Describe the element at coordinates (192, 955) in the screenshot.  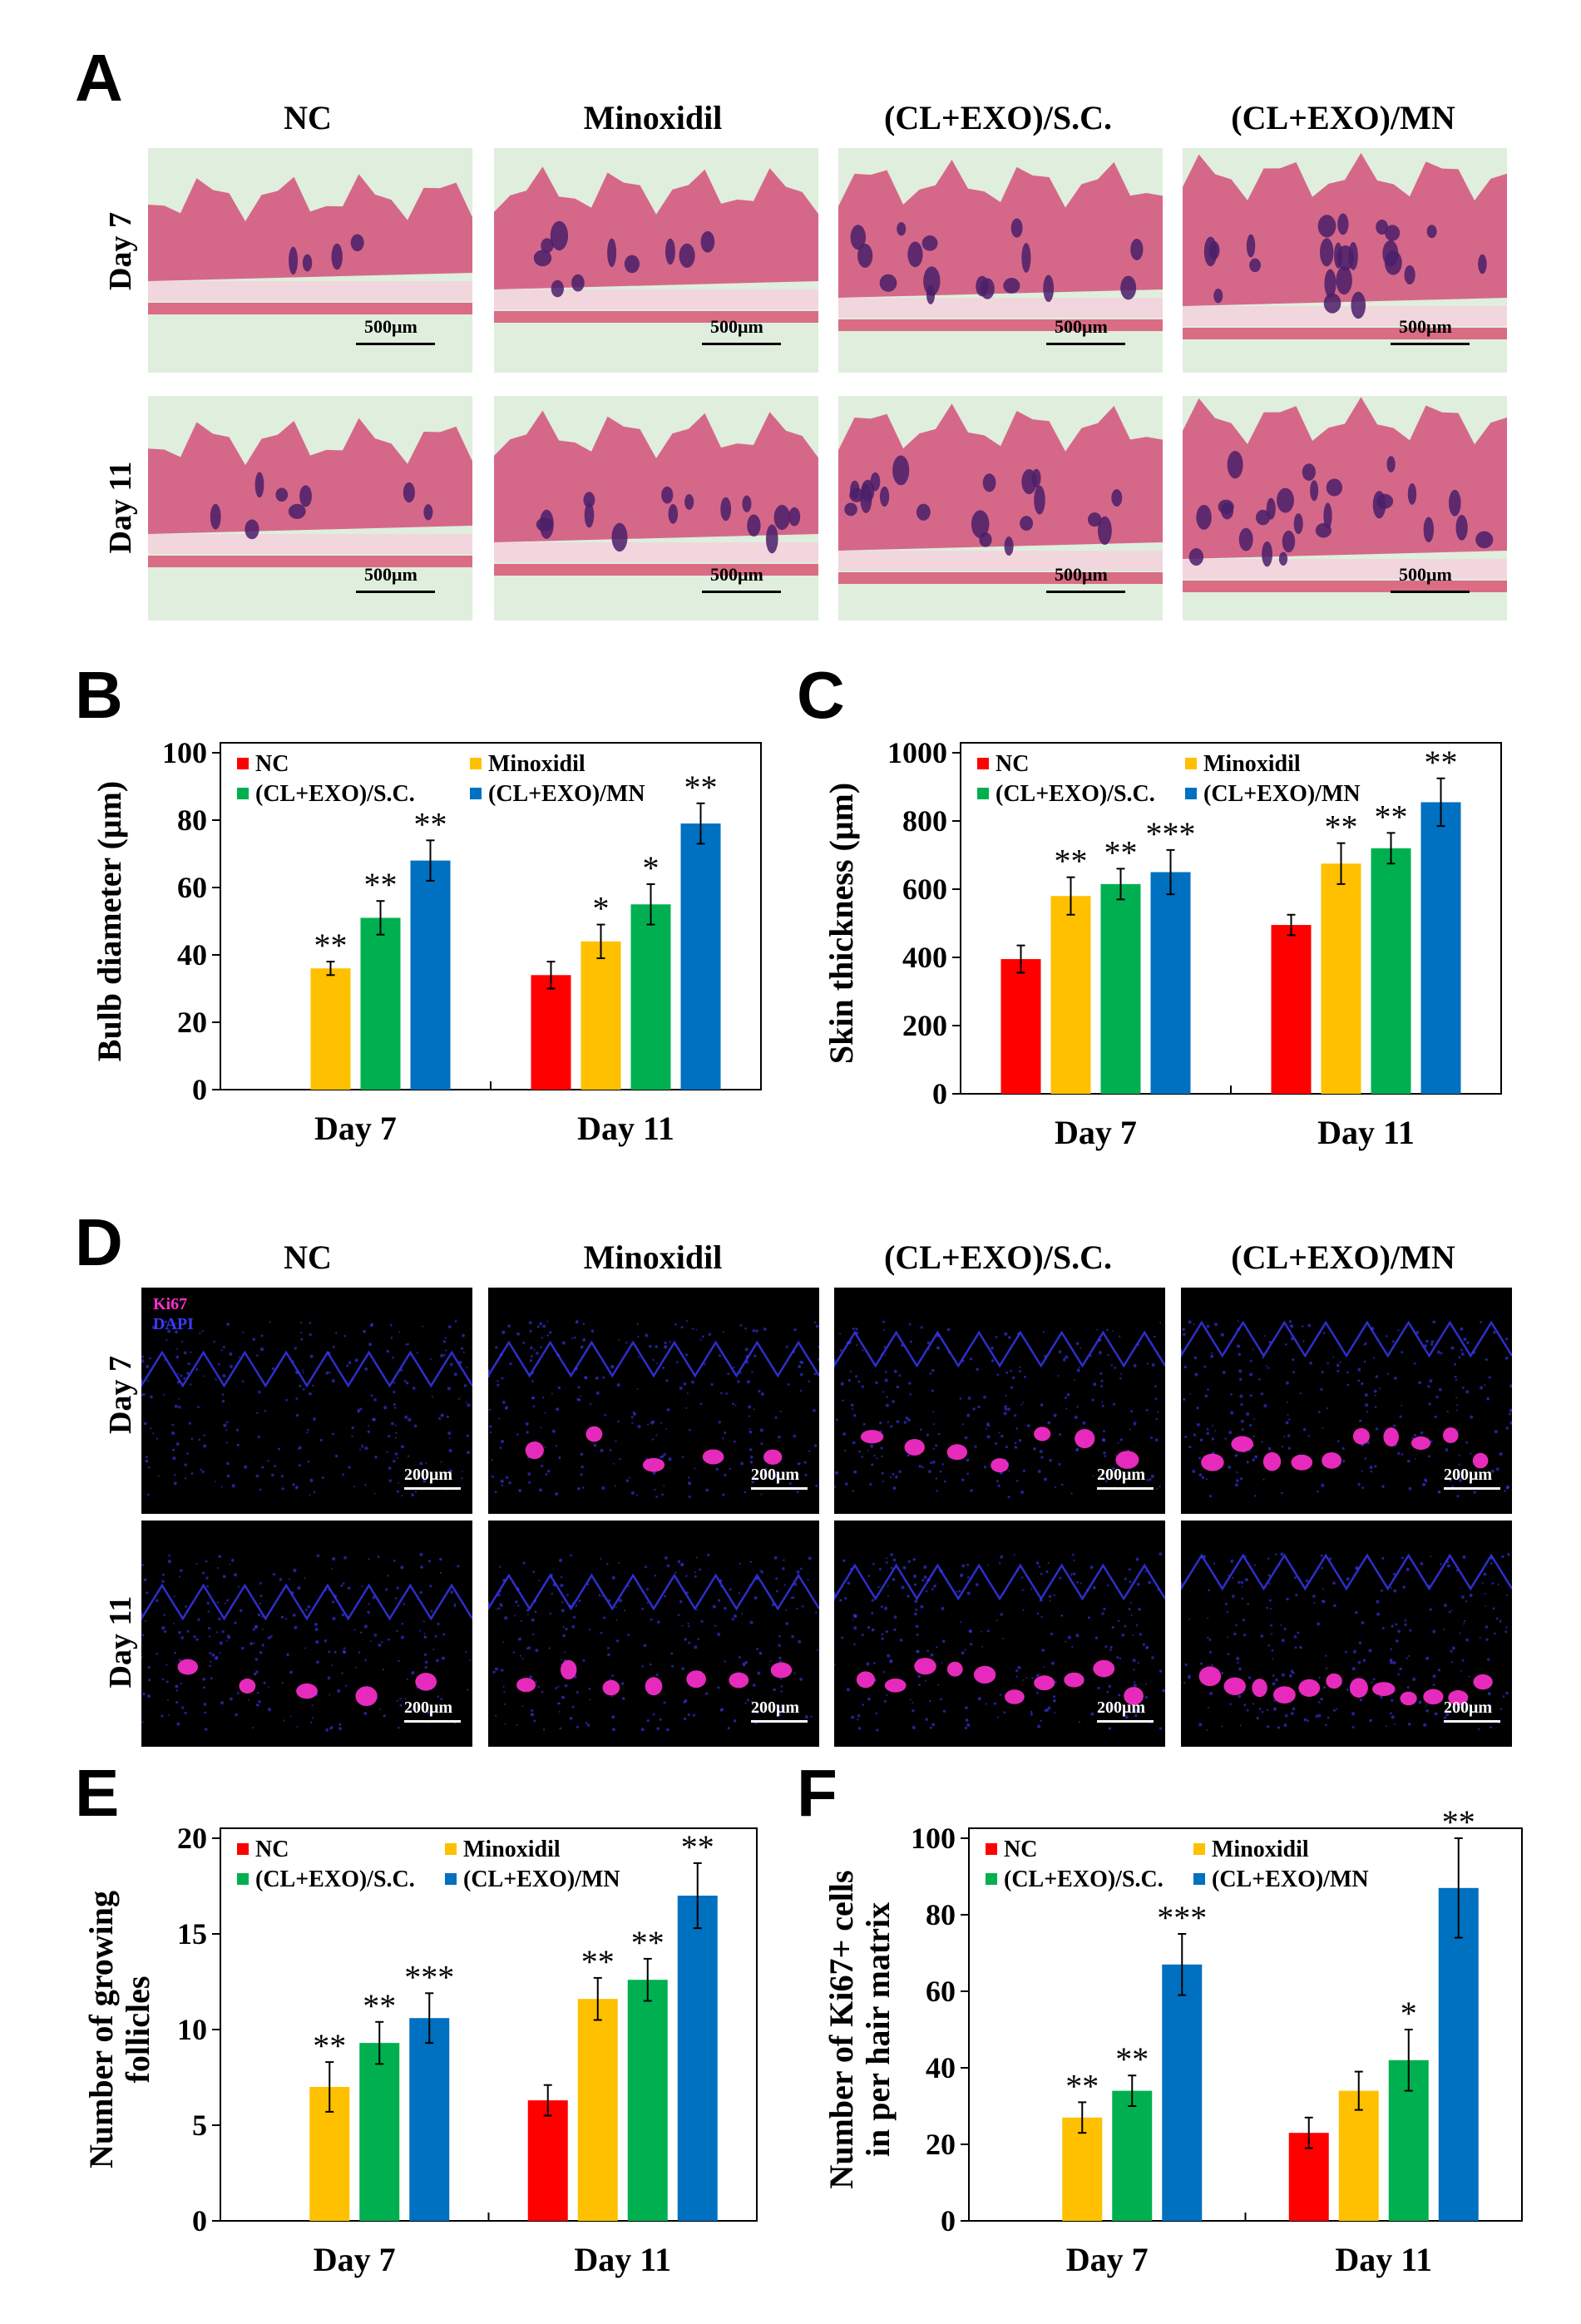
I see `y-tick-label: 40` at that location.